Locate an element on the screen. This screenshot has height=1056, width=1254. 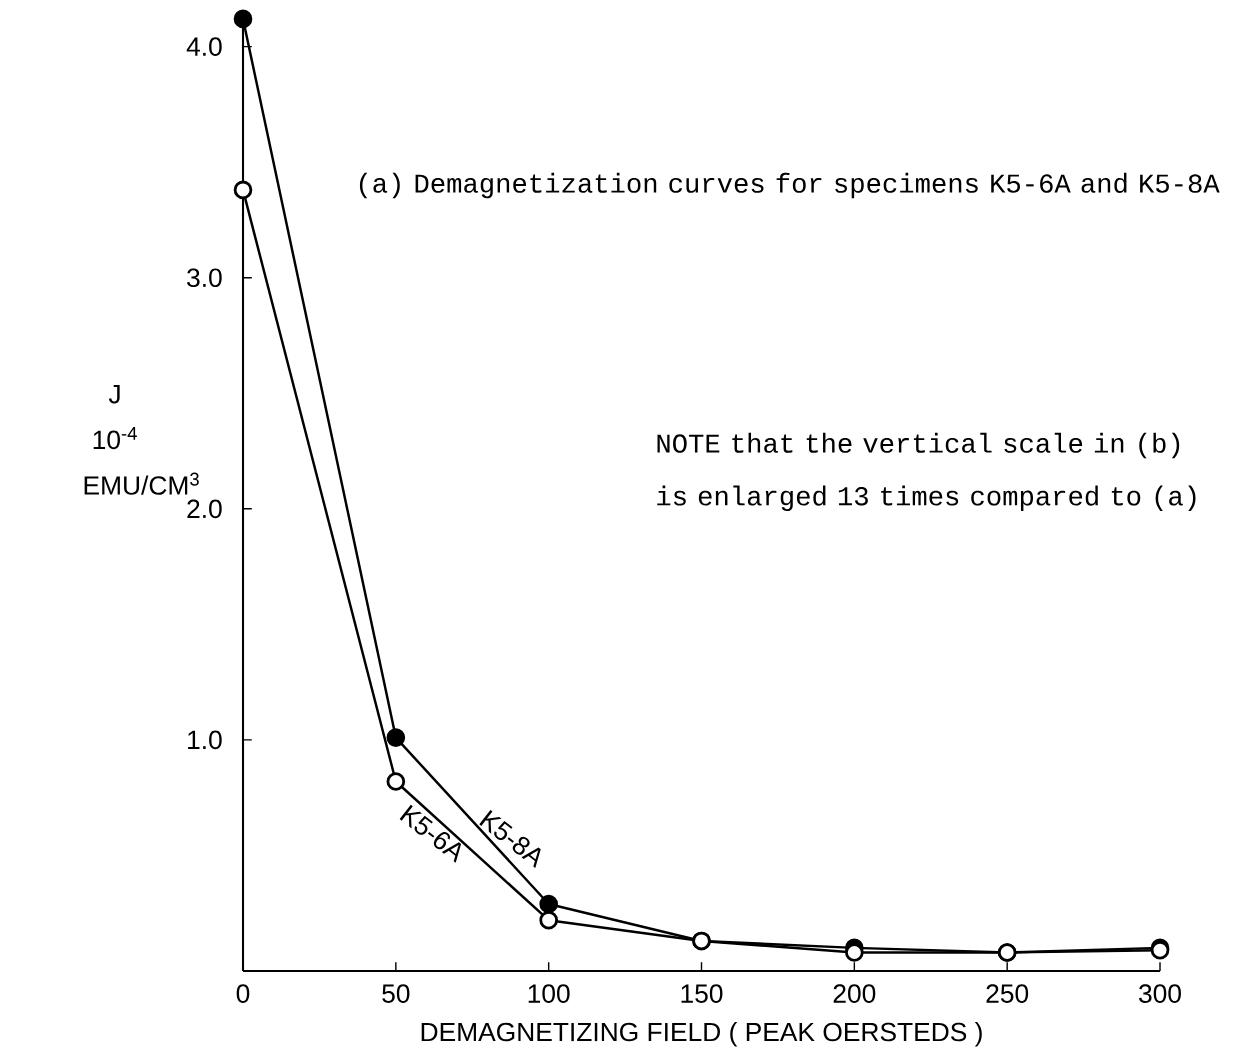
x-tick-label: 300 is located at coordinates (1160, 993).